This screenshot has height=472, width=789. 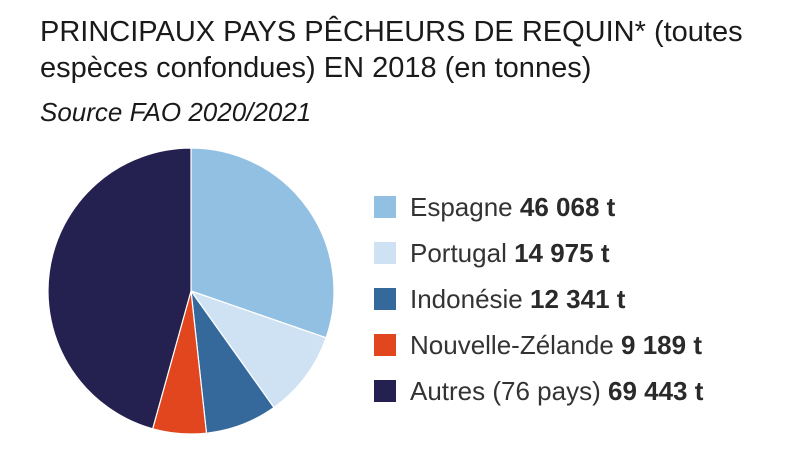 What do you see at coordinates (461, 207) in the screenshot?
I see `legend-country-name: Espagne` at bounding box center [461, 207].